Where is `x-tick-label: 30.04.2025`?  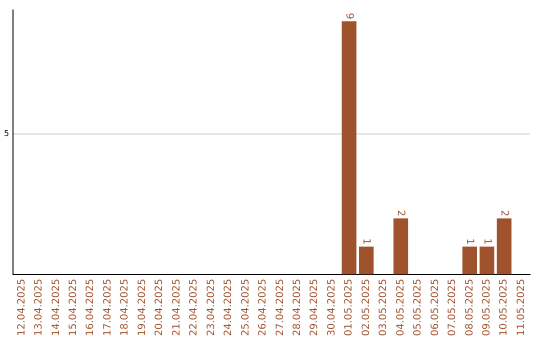
x-tick-label: 30.04.2025 is located at coordinates (332, 307).